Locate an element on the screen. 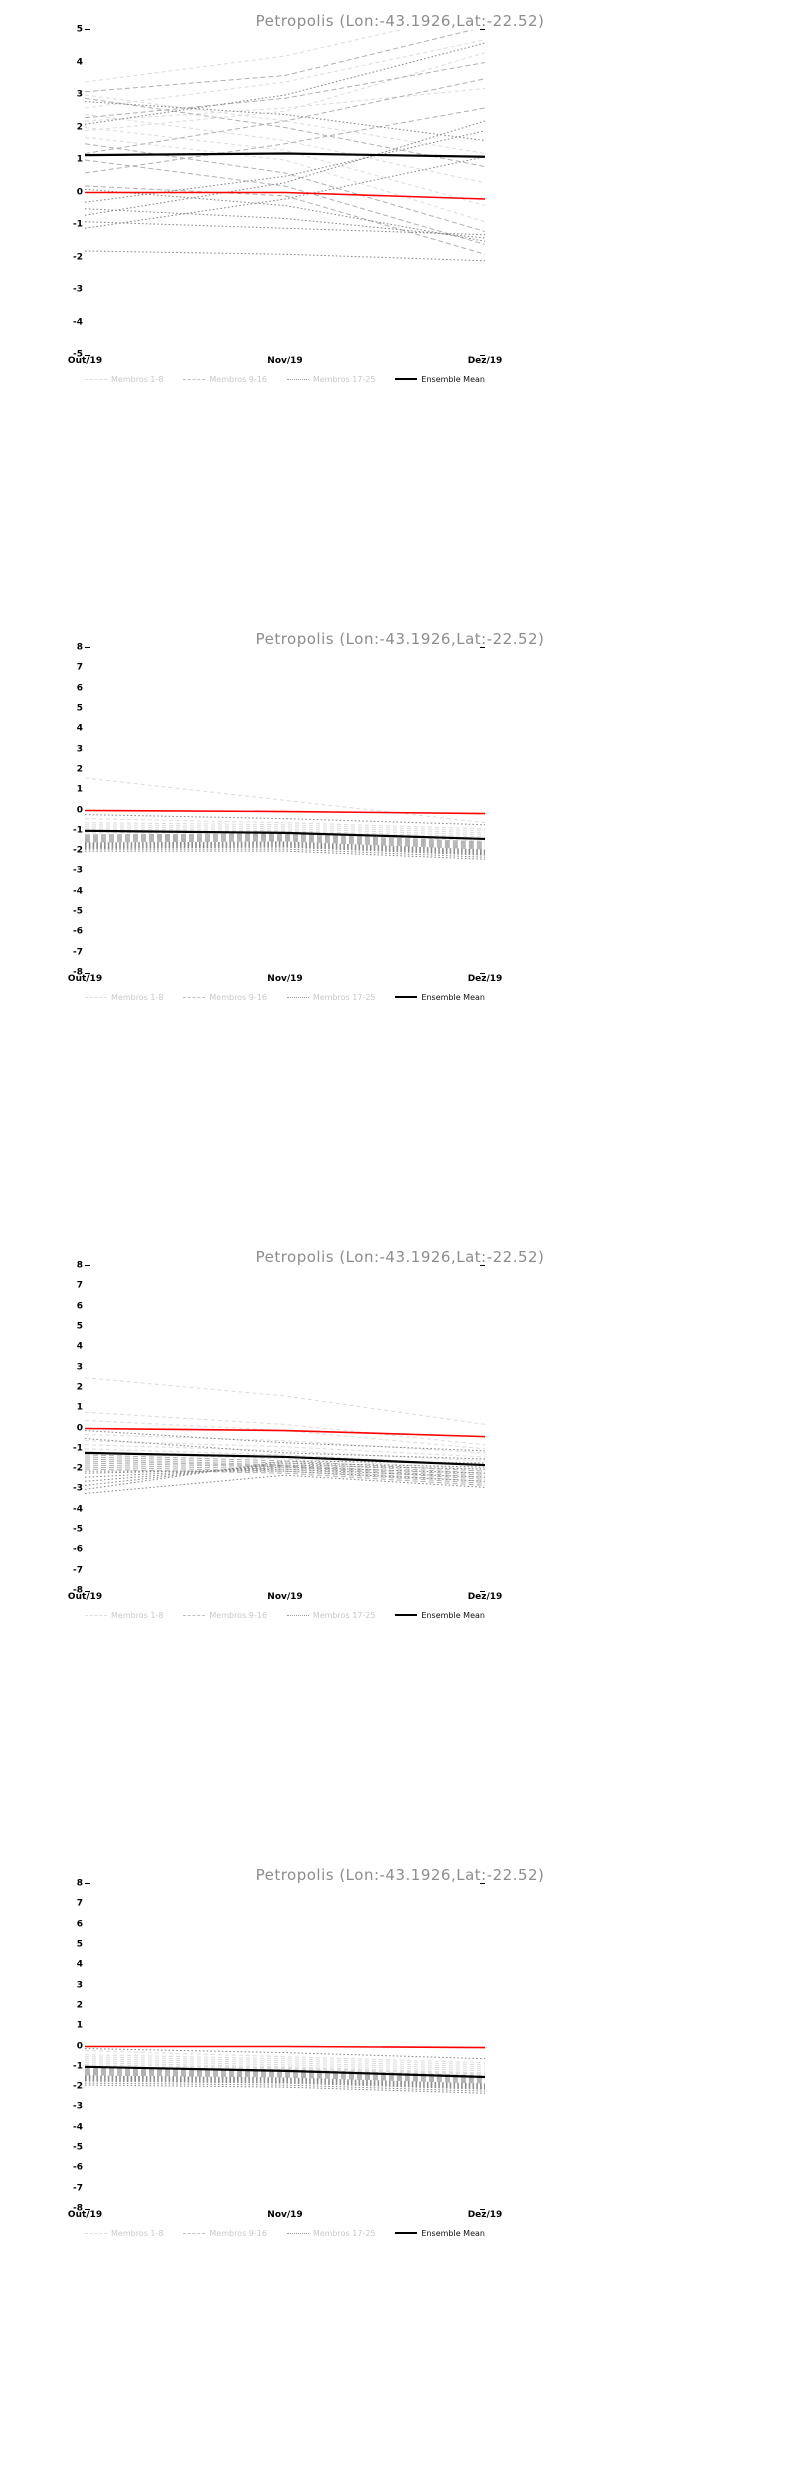  y-tick-label: 8 is located at coordinates (79, 1883).